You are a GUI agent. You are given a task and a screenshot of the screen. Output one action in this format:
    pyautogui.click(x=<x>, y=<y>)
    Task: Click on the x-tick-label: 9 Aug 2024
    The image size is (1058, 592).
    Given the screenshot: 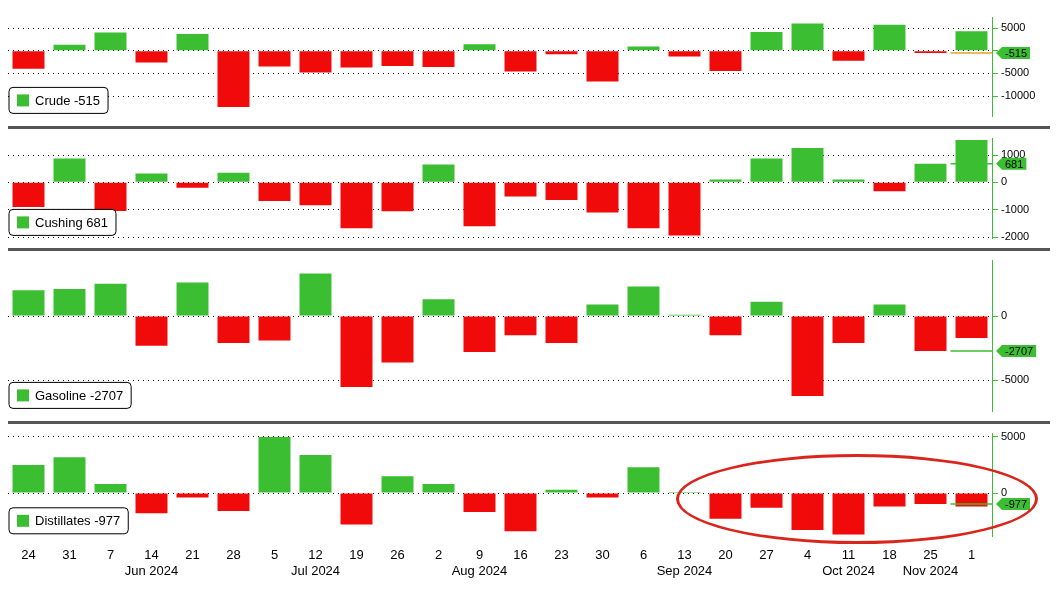 What is the action you would take?
    pyautogui.click(x=479, y=562)
    